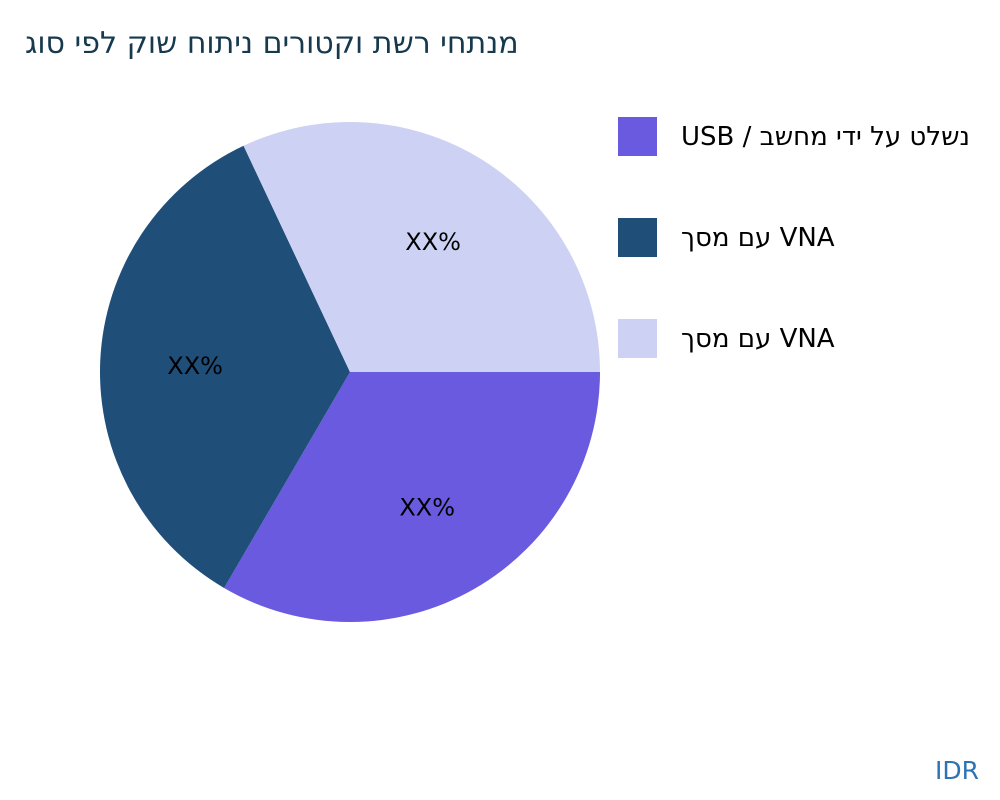  I want to click on legend-item: נשלט על ידי מחשב / USB, so click(794, 136).